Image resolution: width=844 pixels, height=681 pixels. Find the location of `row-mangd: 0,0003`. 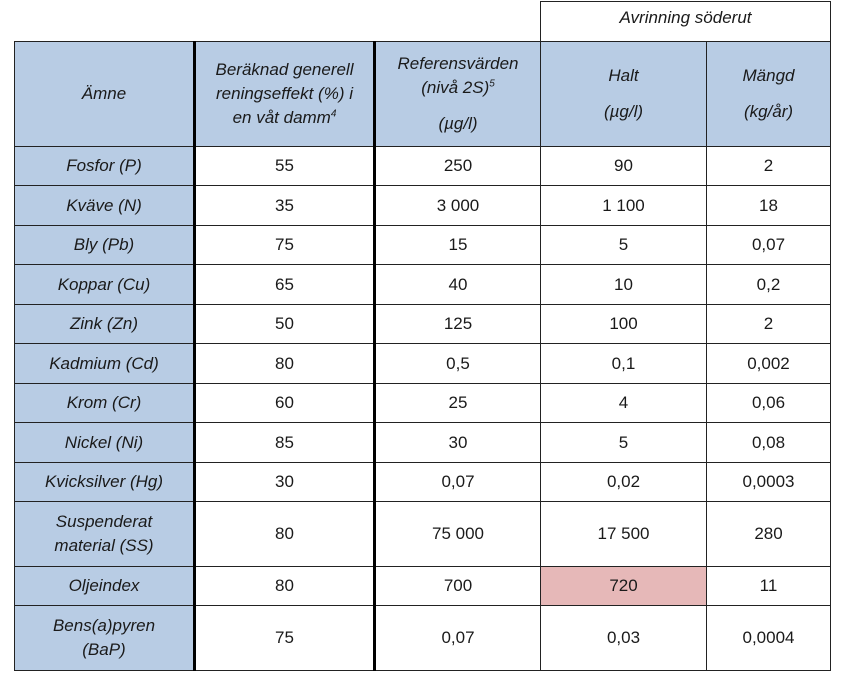

row-mangd: 0,0003 is located at coordinates (768, 482).